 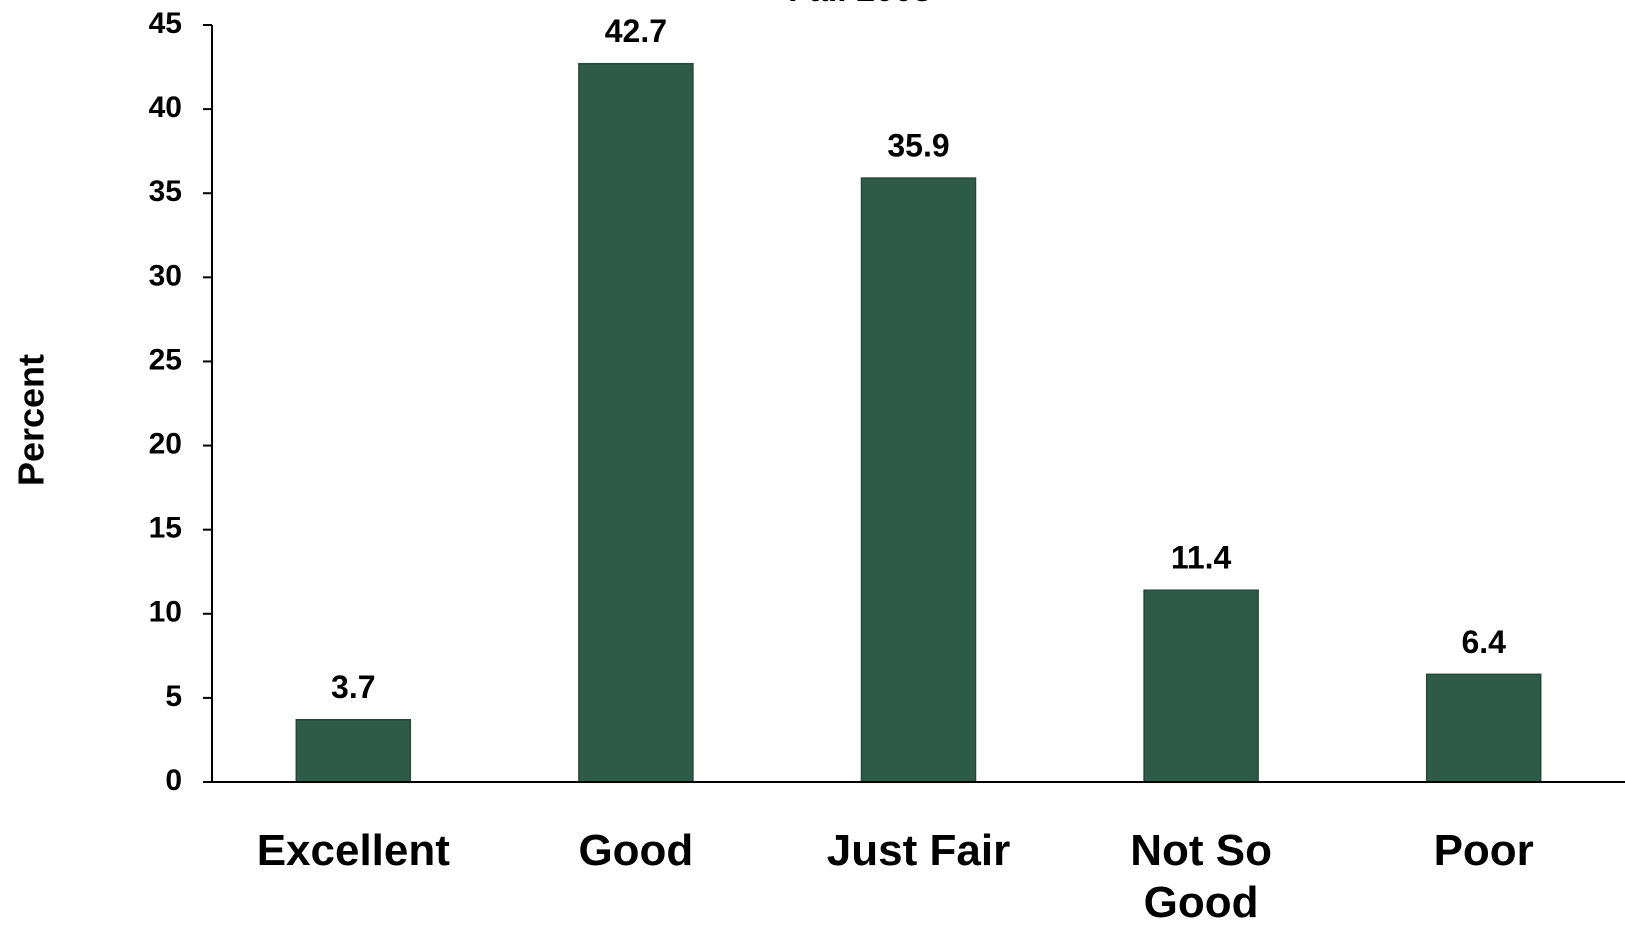 I want to click on value-label: 35.9, so click(x=918, y=146).